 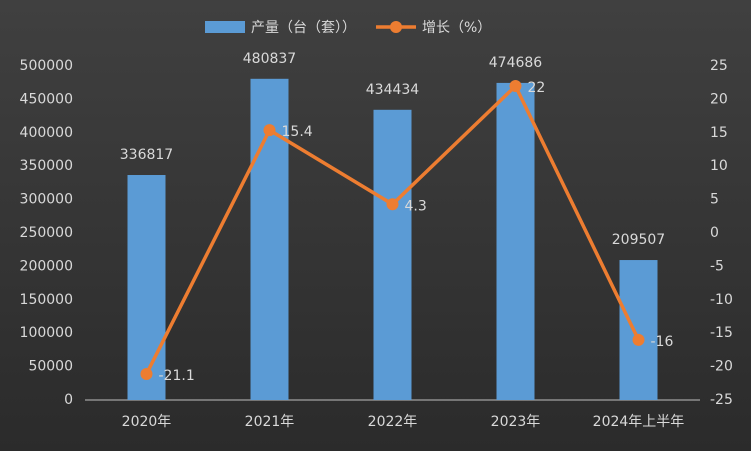 I want to click on y2-tick-label: 10, so click(x=719, y=166).